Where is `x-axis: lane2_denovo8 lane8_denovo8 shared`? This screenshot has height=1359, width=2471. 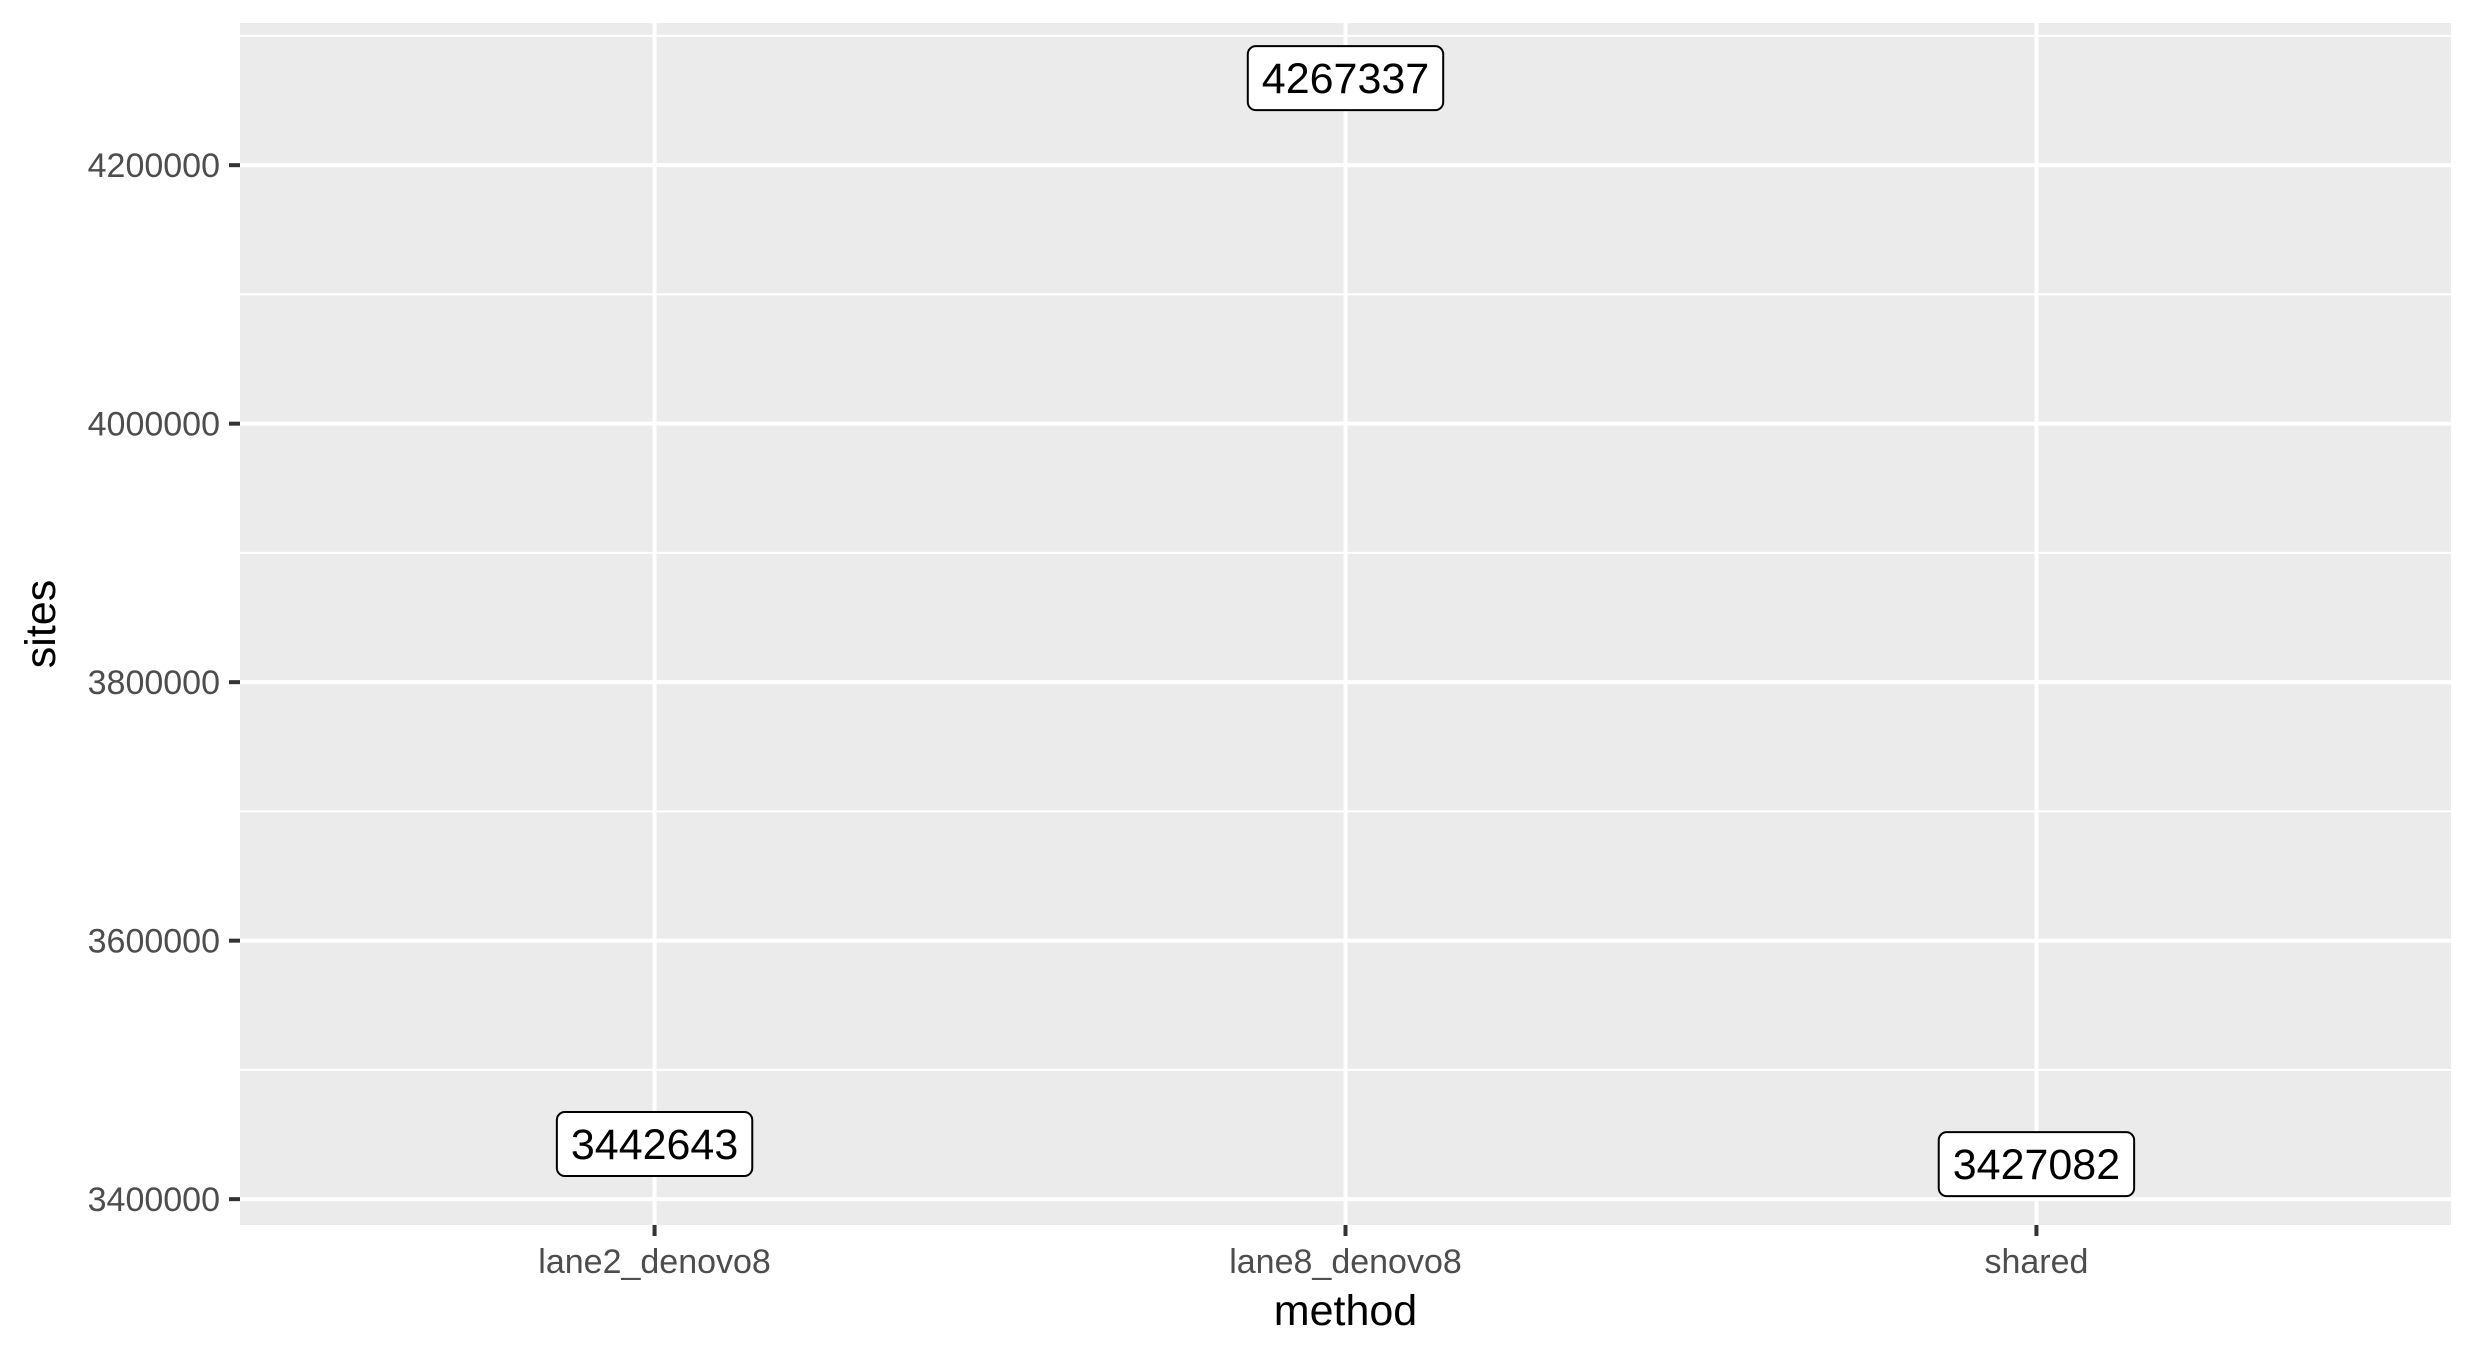 x-axis: lane2_denovo8 lane8_denovo8 shared is located at coordinates (1313, 1253).